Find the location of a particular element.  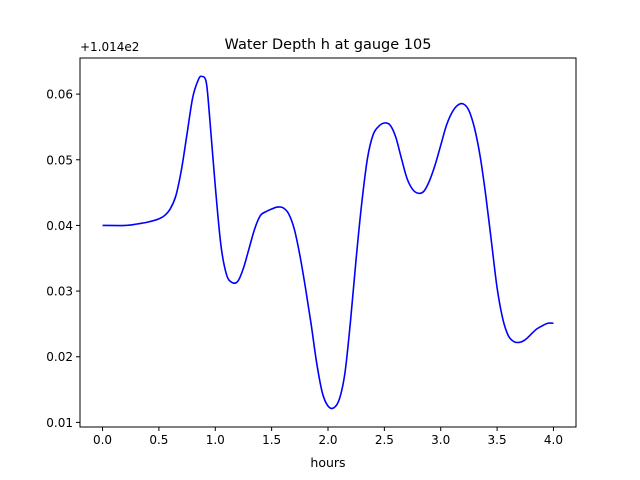

x-axis: 0.0 0.5 1.0 1.5 2.0 2.5 3.0 3.5 4.0 is located at coordinates (328, 437).